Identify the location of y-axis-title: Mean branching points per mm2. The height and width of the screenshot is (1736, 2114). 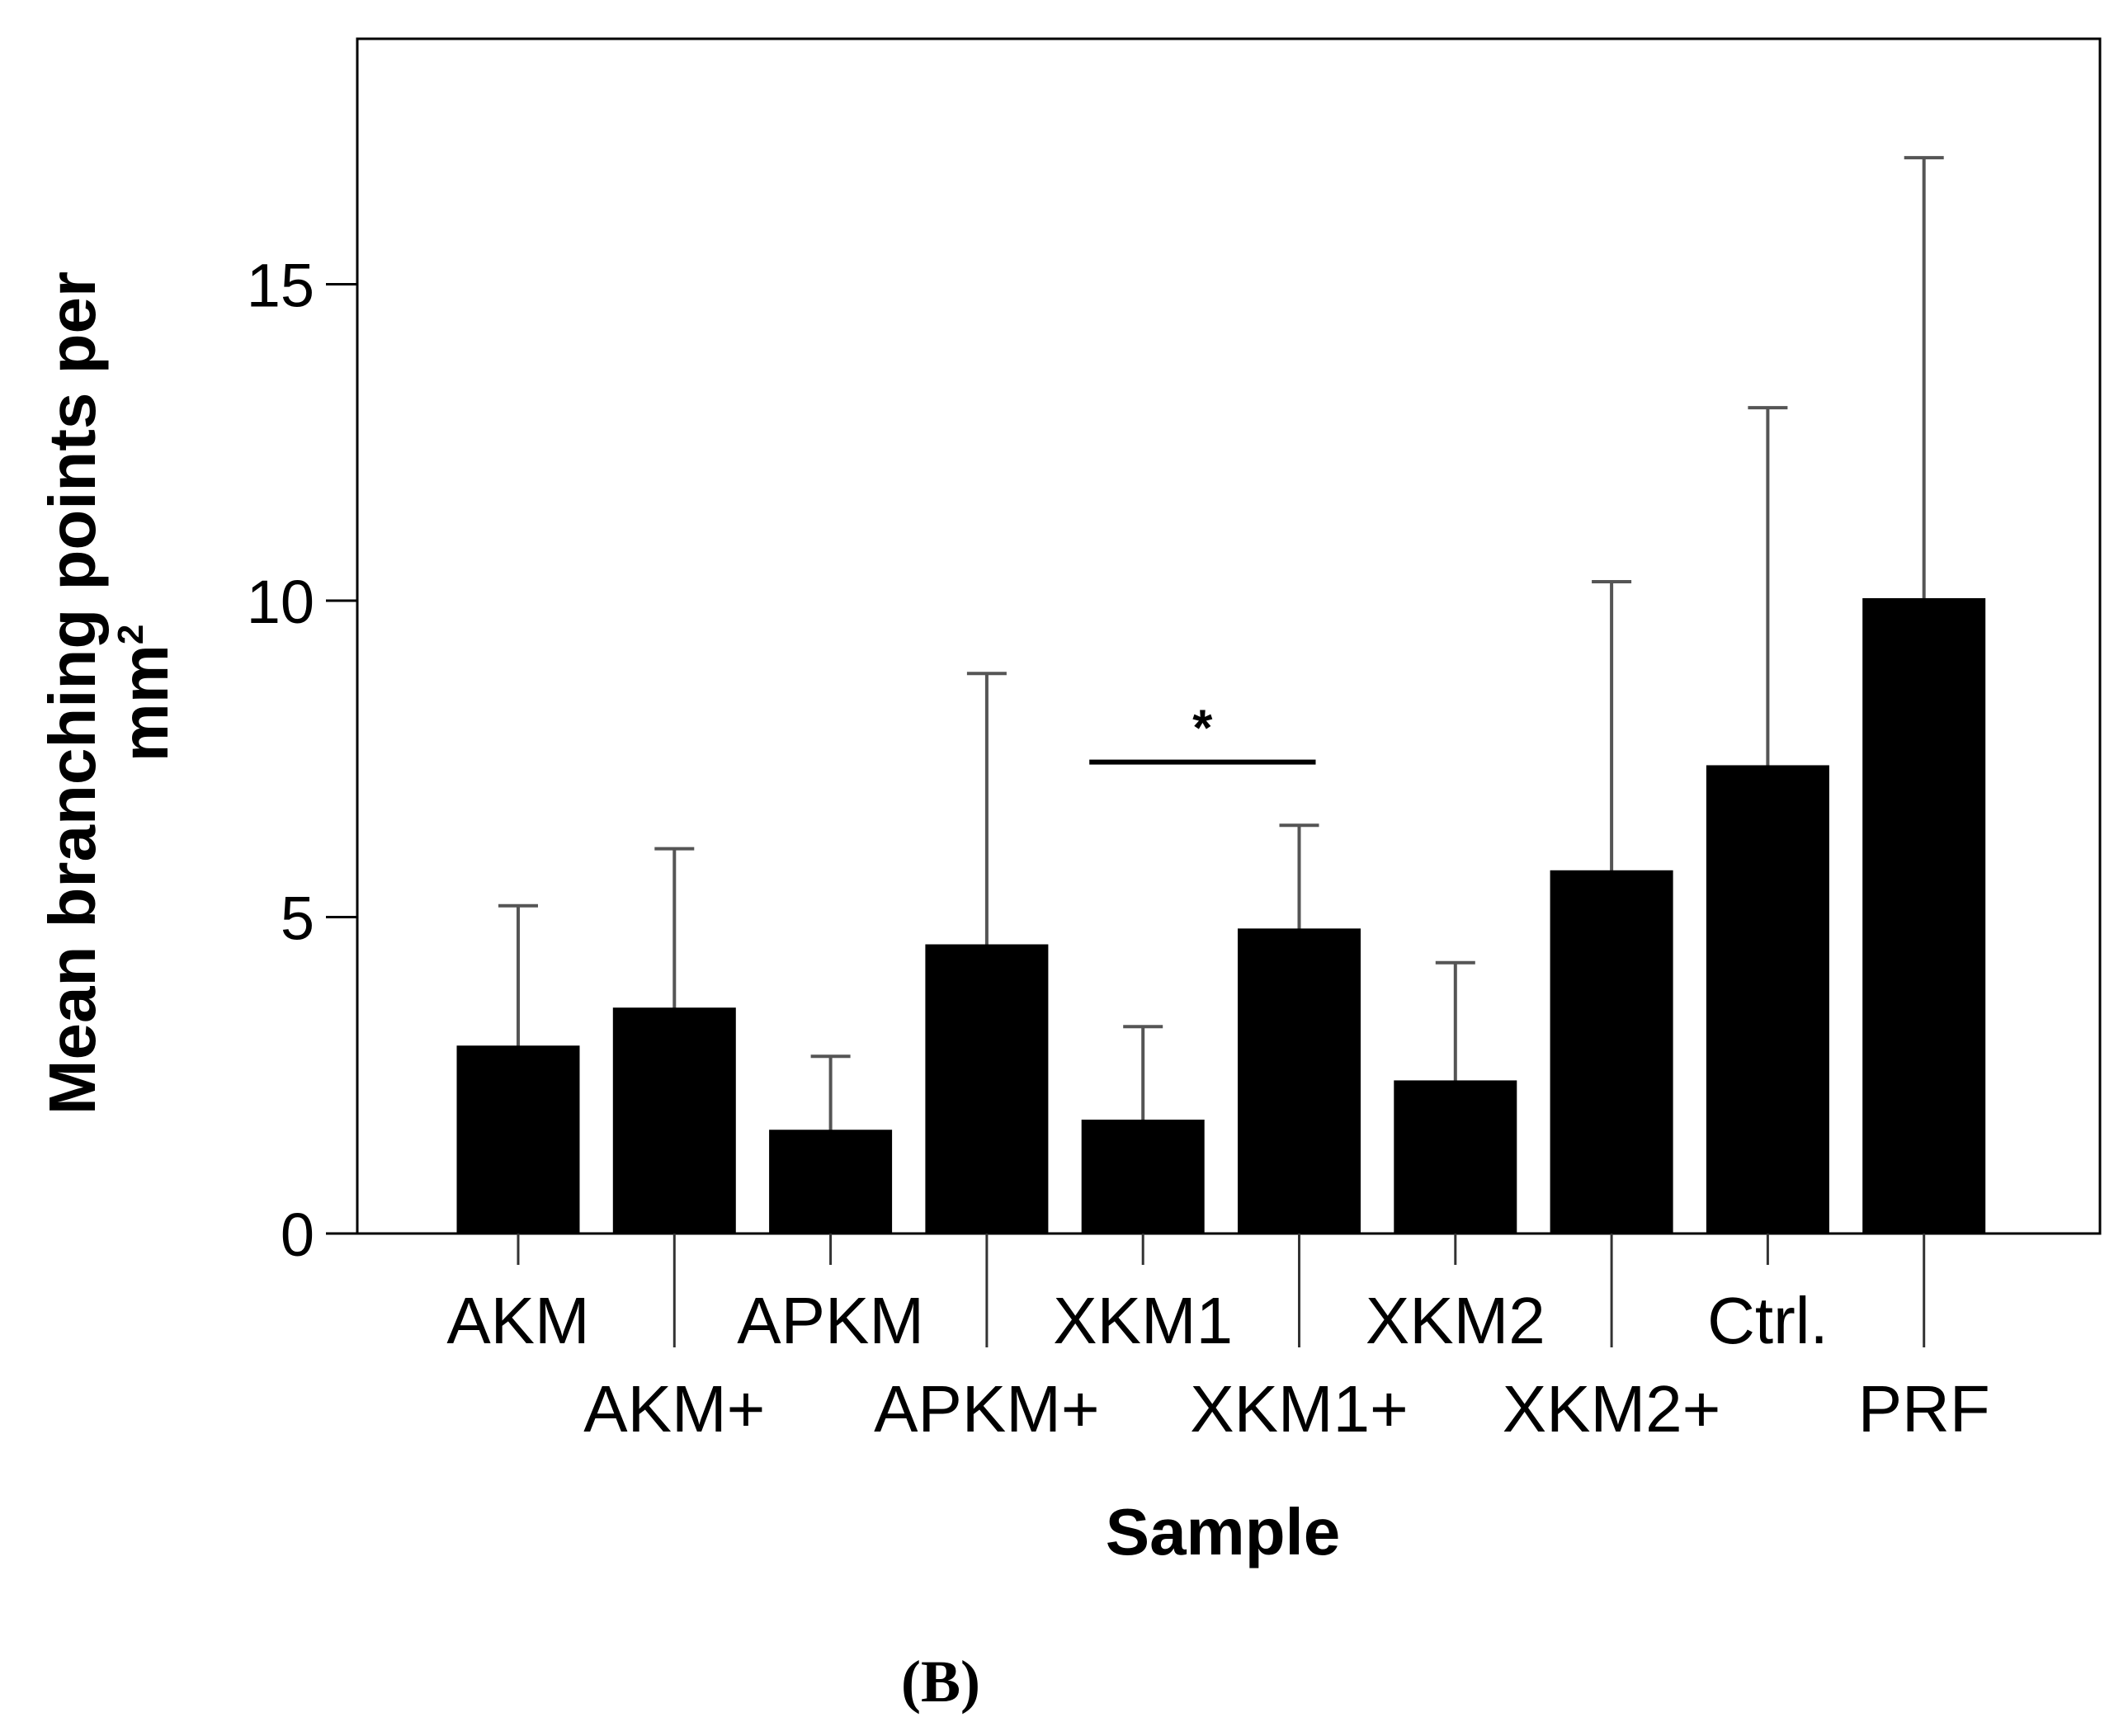
(108, 693).